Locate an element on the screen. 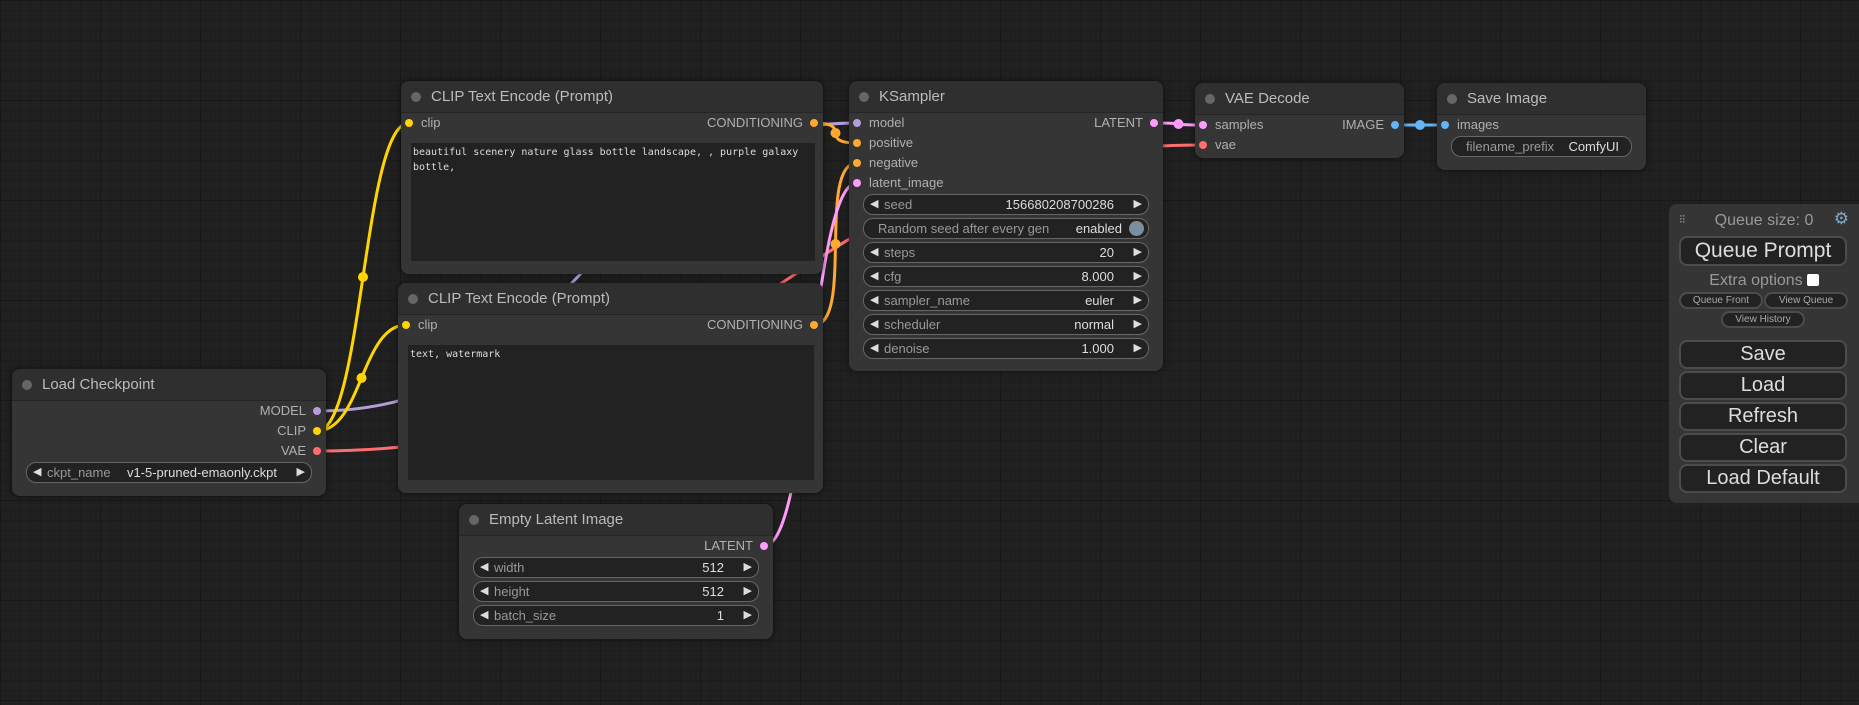  node-title: Load Checkpoint is located at coordinates (169, 385).